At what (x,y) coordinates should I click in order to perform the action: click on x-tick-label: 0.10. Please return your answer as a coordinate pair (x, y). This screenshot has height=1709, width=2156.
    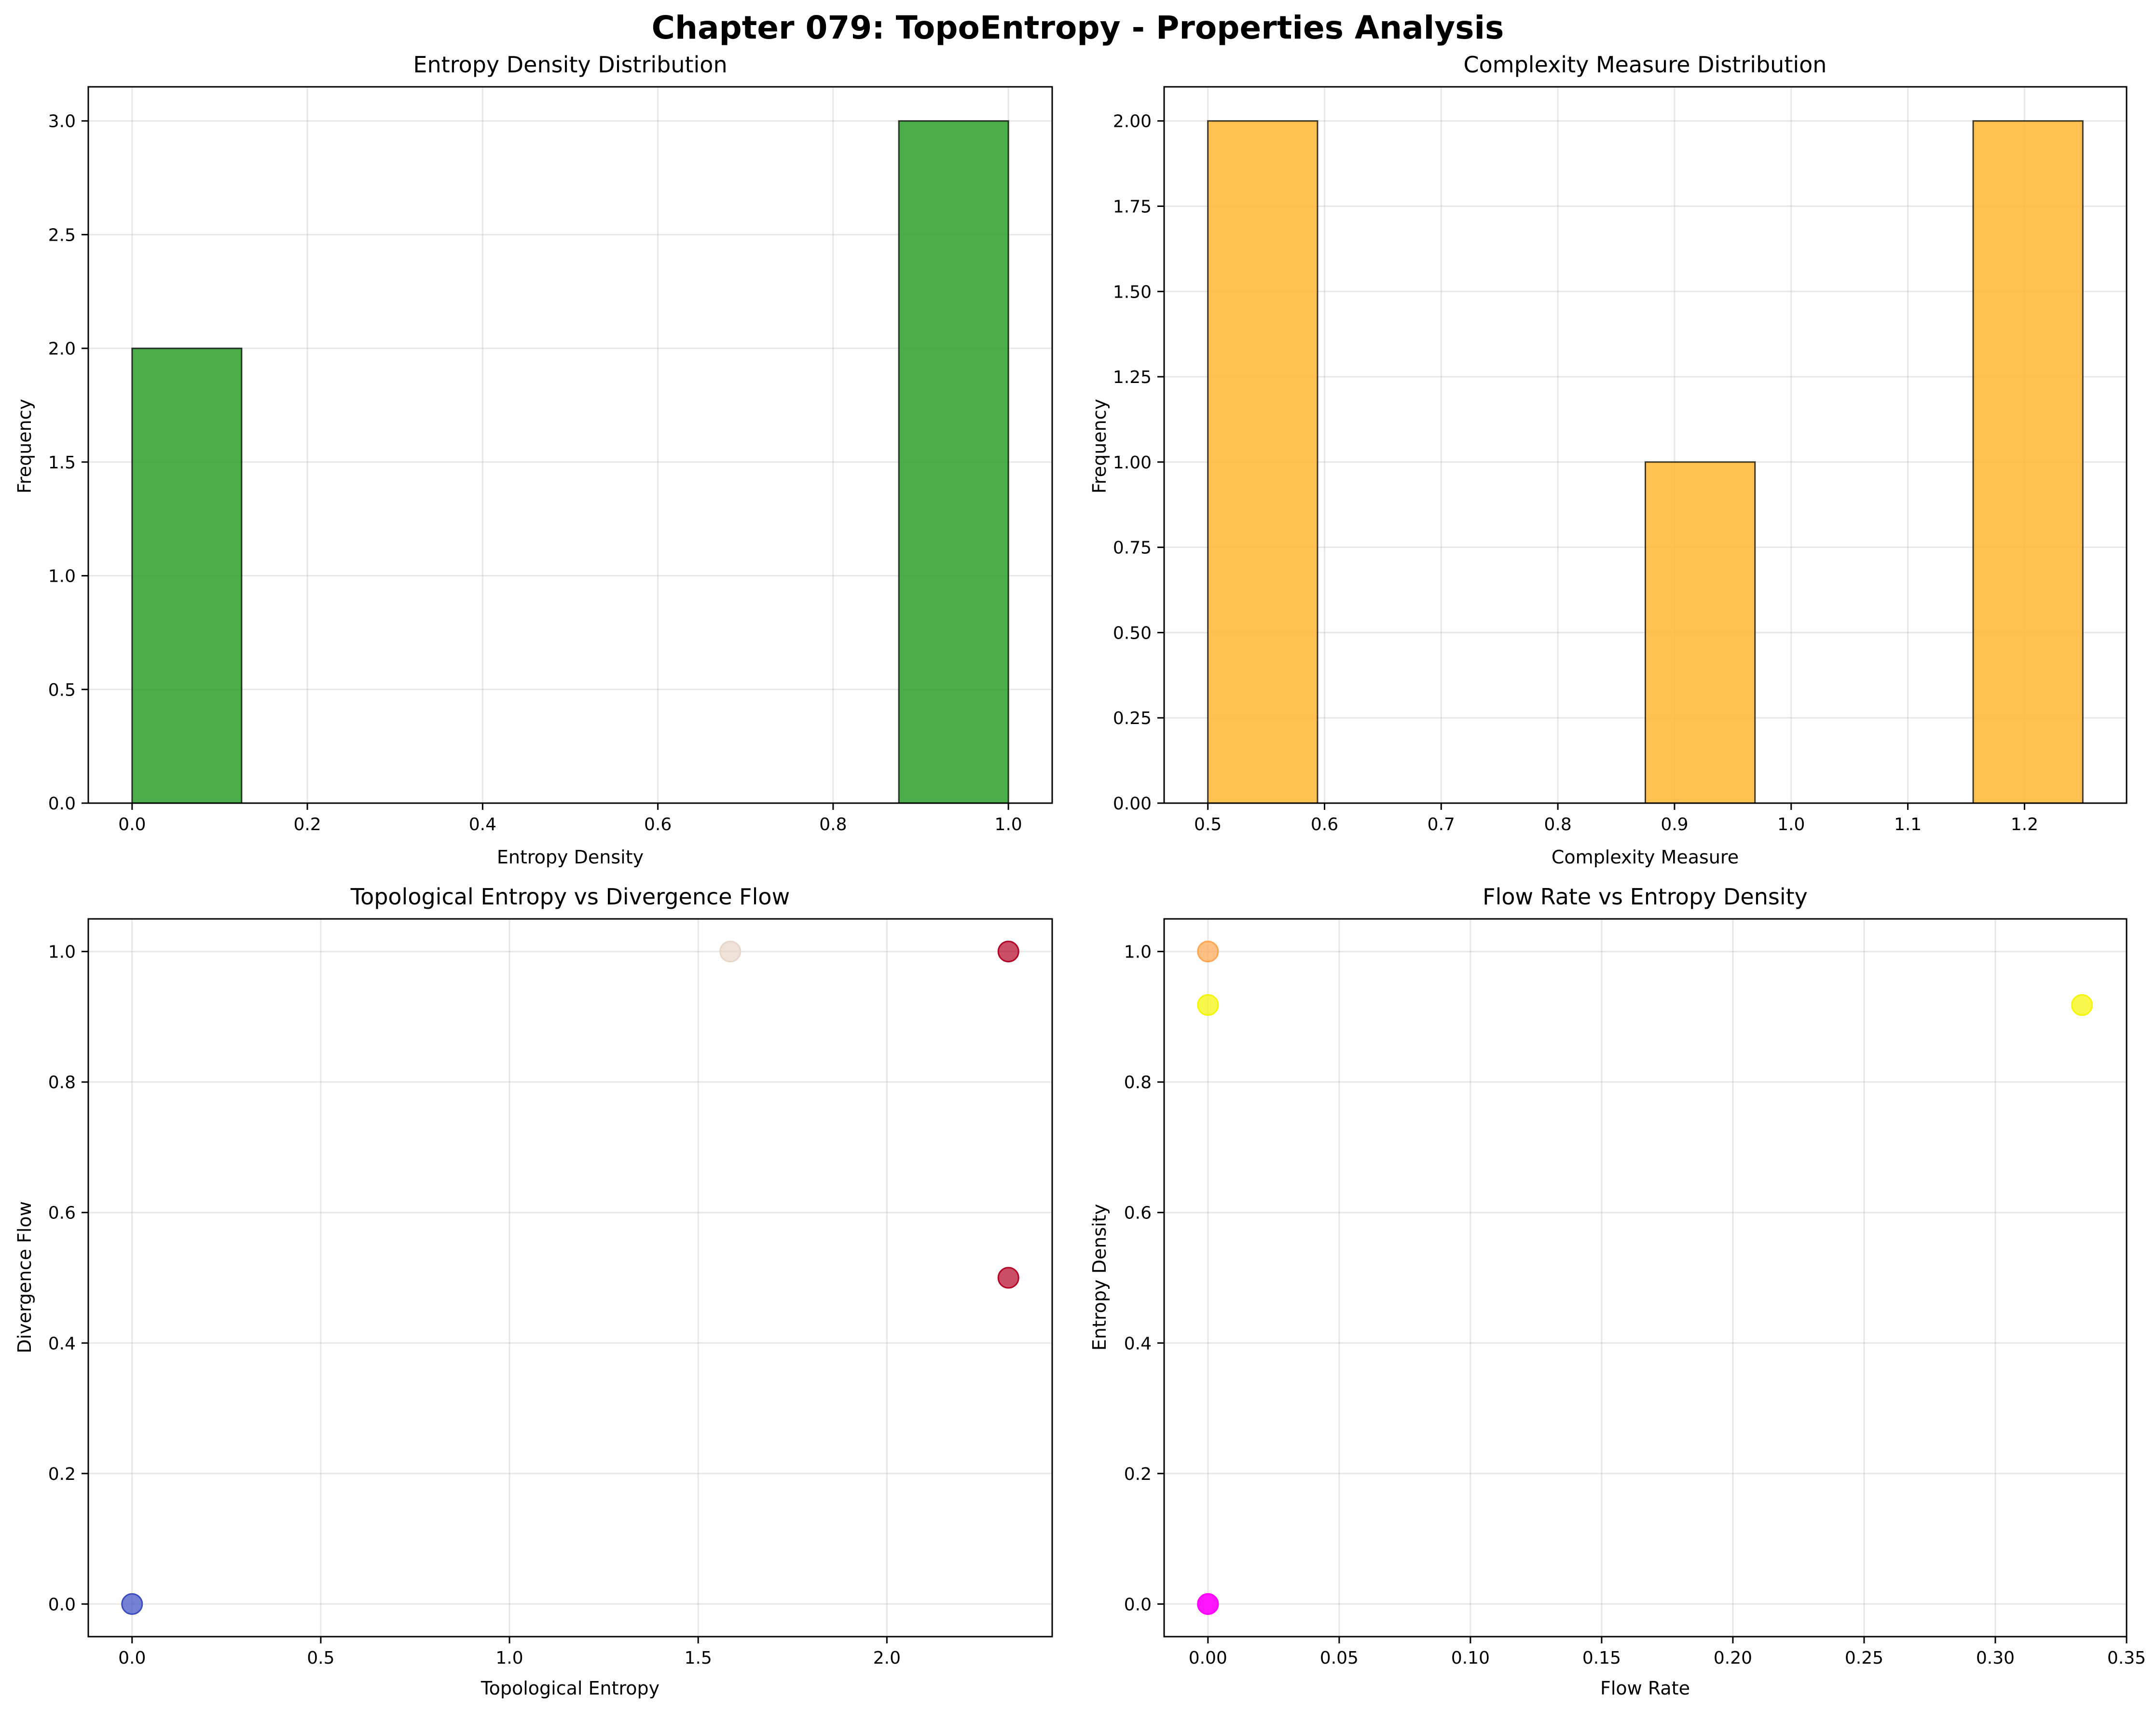
    Looking at the image, I should click on (1470, 1658).